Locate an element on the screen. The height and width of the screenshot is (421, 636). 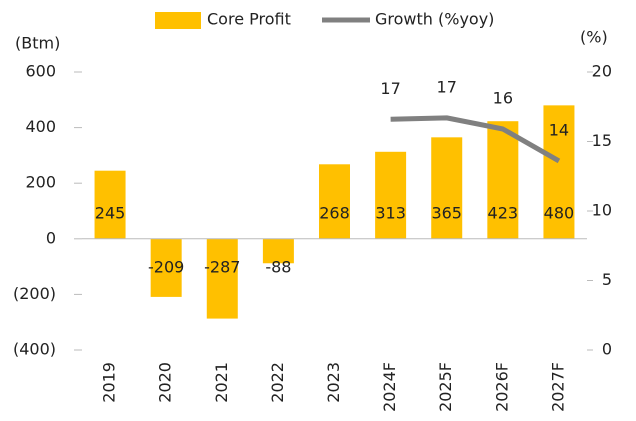
x-tick-label: 2025F is located at coordinates (445, 387).